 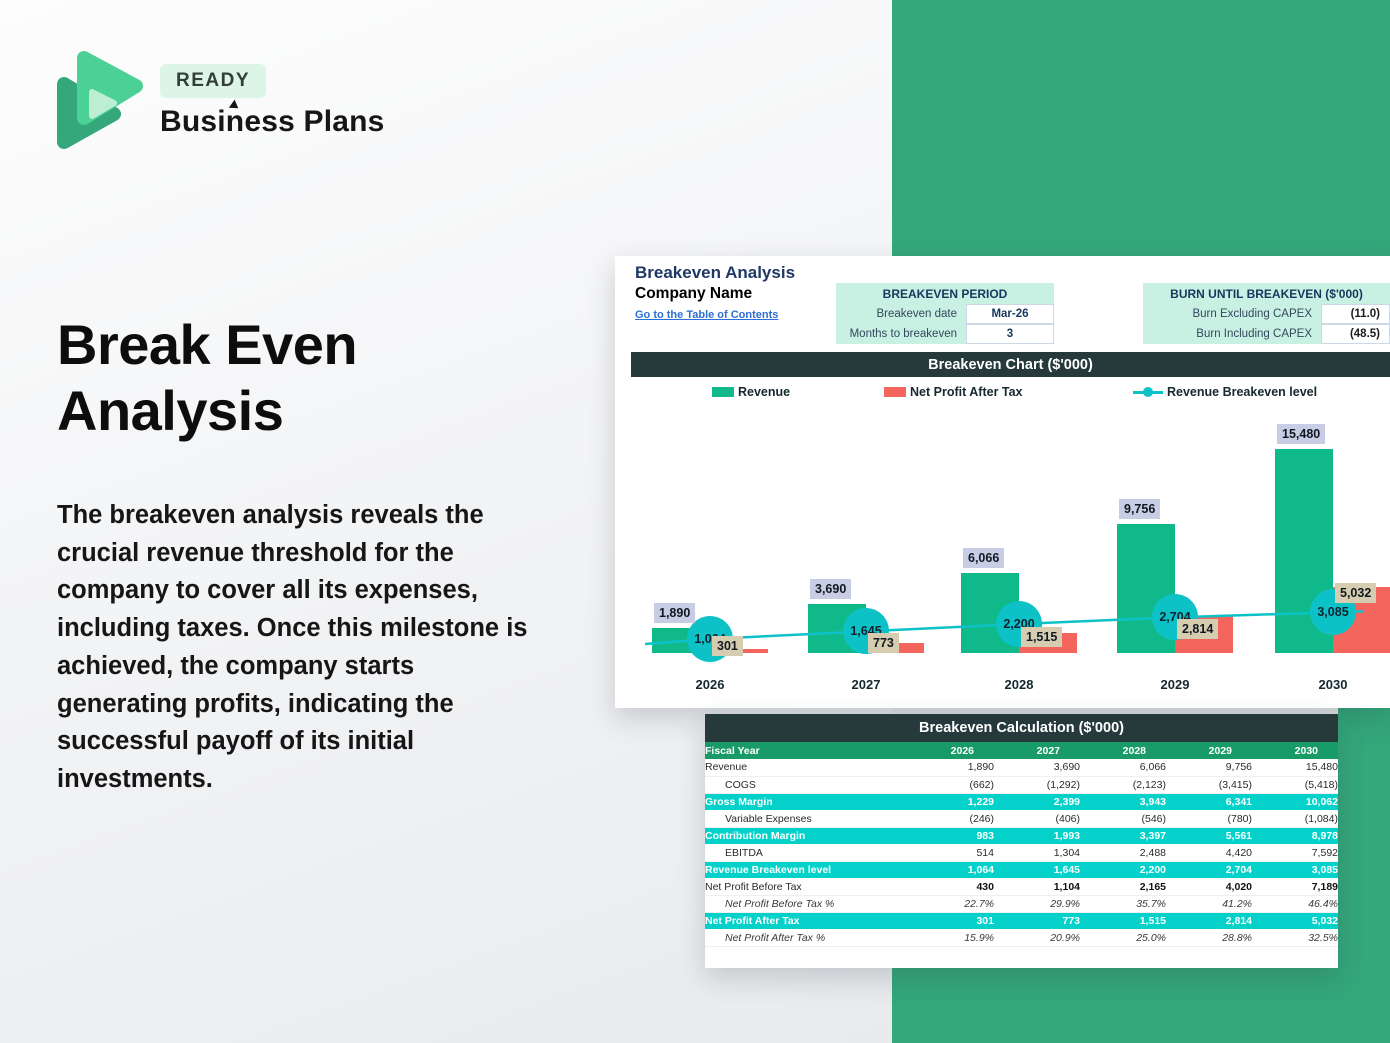 I want to click on table-of-contents-link: Go to the Table of Contents, so click(x=707, y=315).